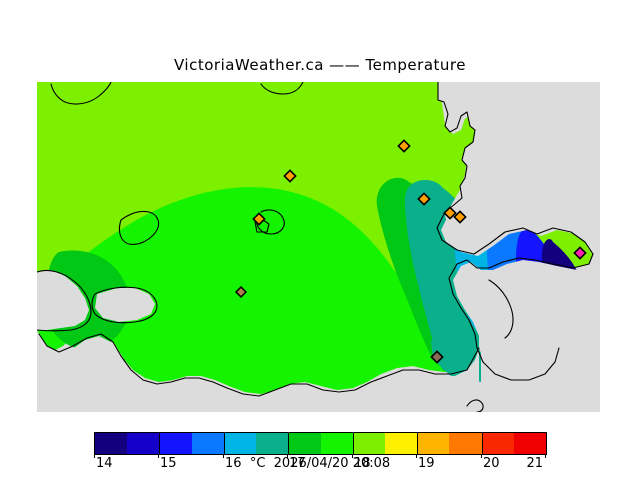 The width and height of the screenshot is (640, 480). What do you see at coordinates (64, 300) in the screenshot?
I see `coastline-sw-sound` at bounding box center [64, 300].